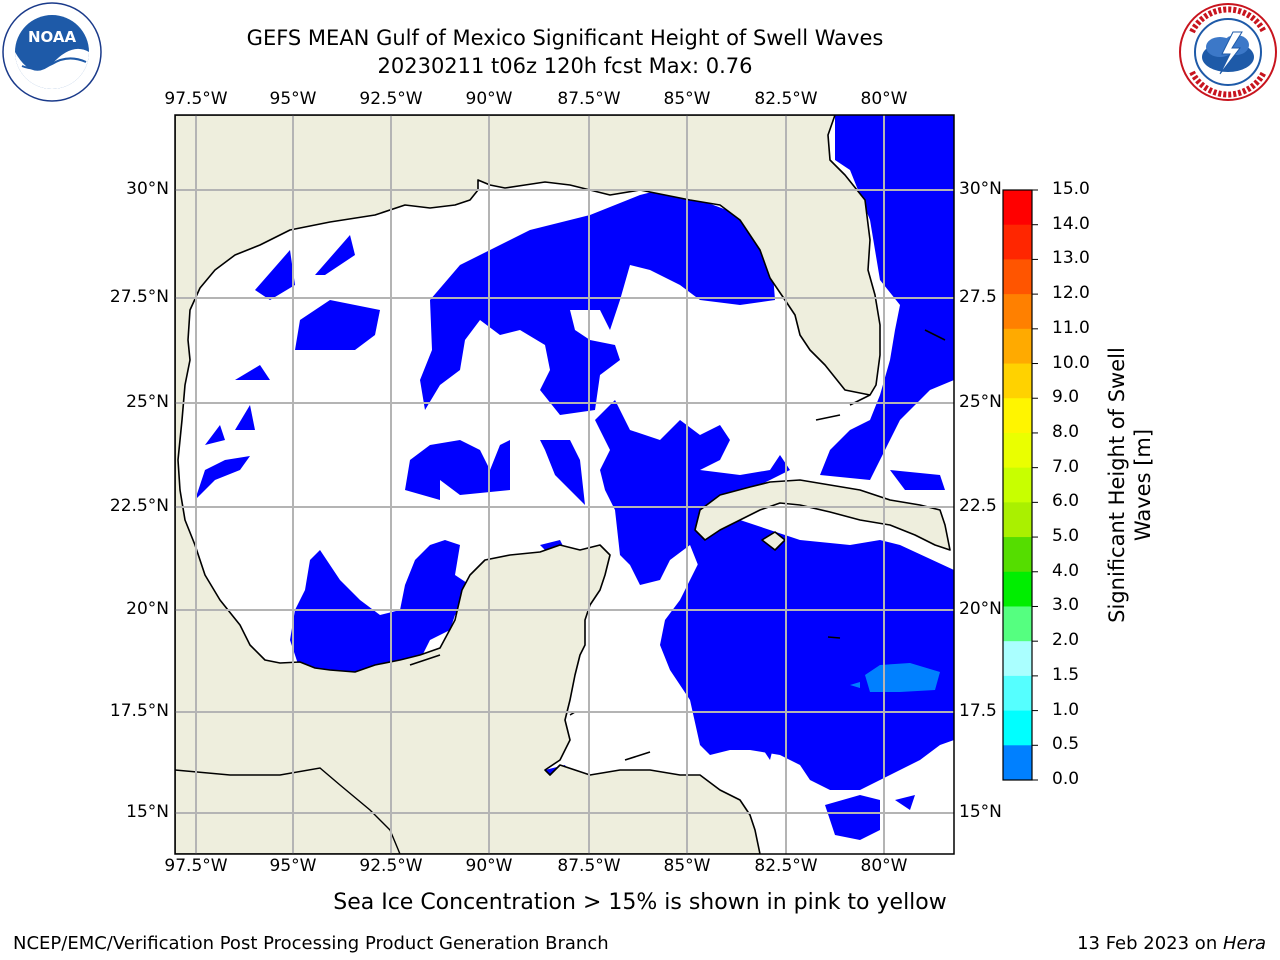 The image size is (1280, 960). What do you see at coordinates (1150, 943) in the screenshot?
I see `footer-date-text: 13 Feb 2023 on` at bounding box center [1150, 943].